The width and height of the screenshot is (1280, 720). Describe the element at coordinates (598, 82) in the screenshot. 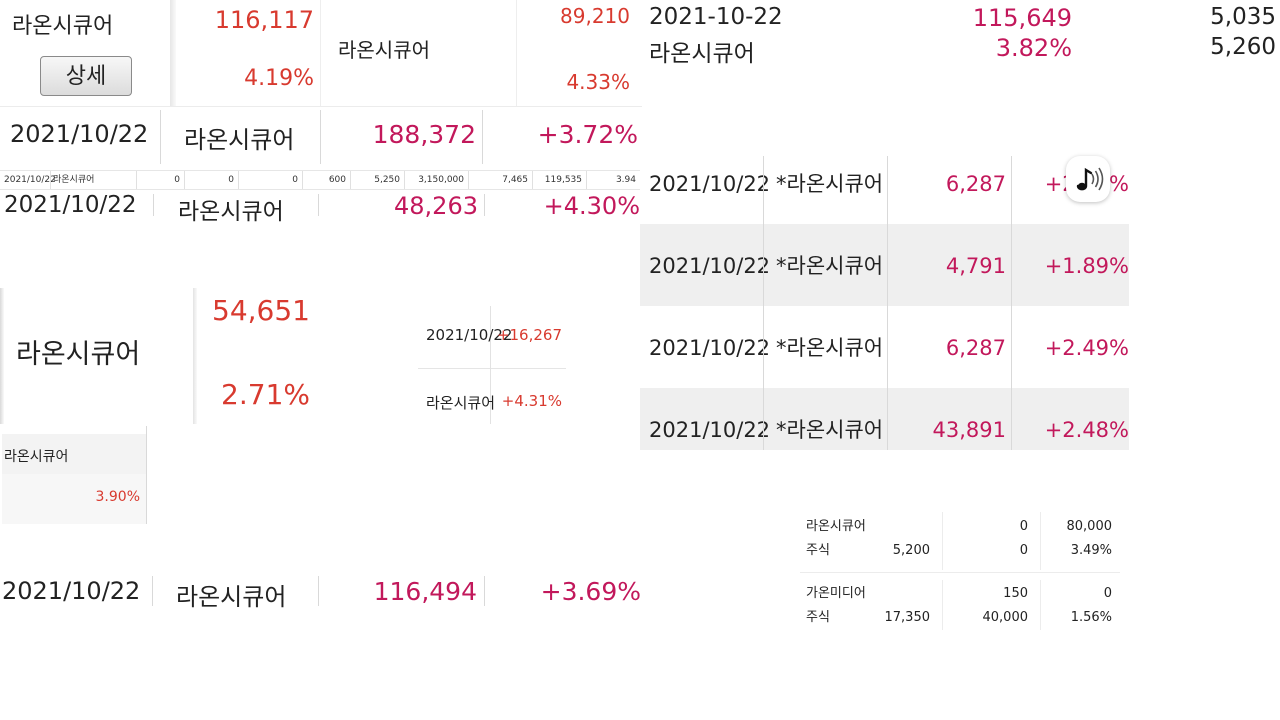

I see `stock-percent: 4.33%` at that location.